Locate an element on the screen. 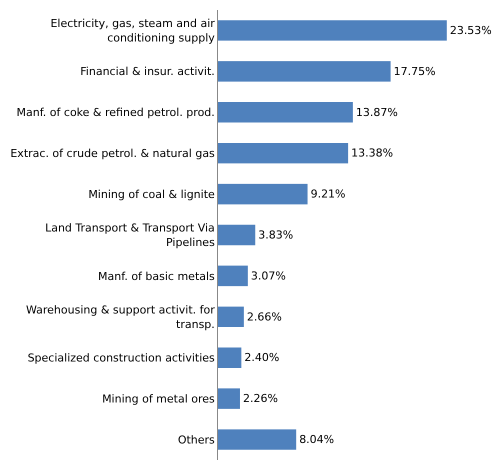 This screenshot has width=498, height=470. data-label: 23.53% is located at coordinates (471, 30).